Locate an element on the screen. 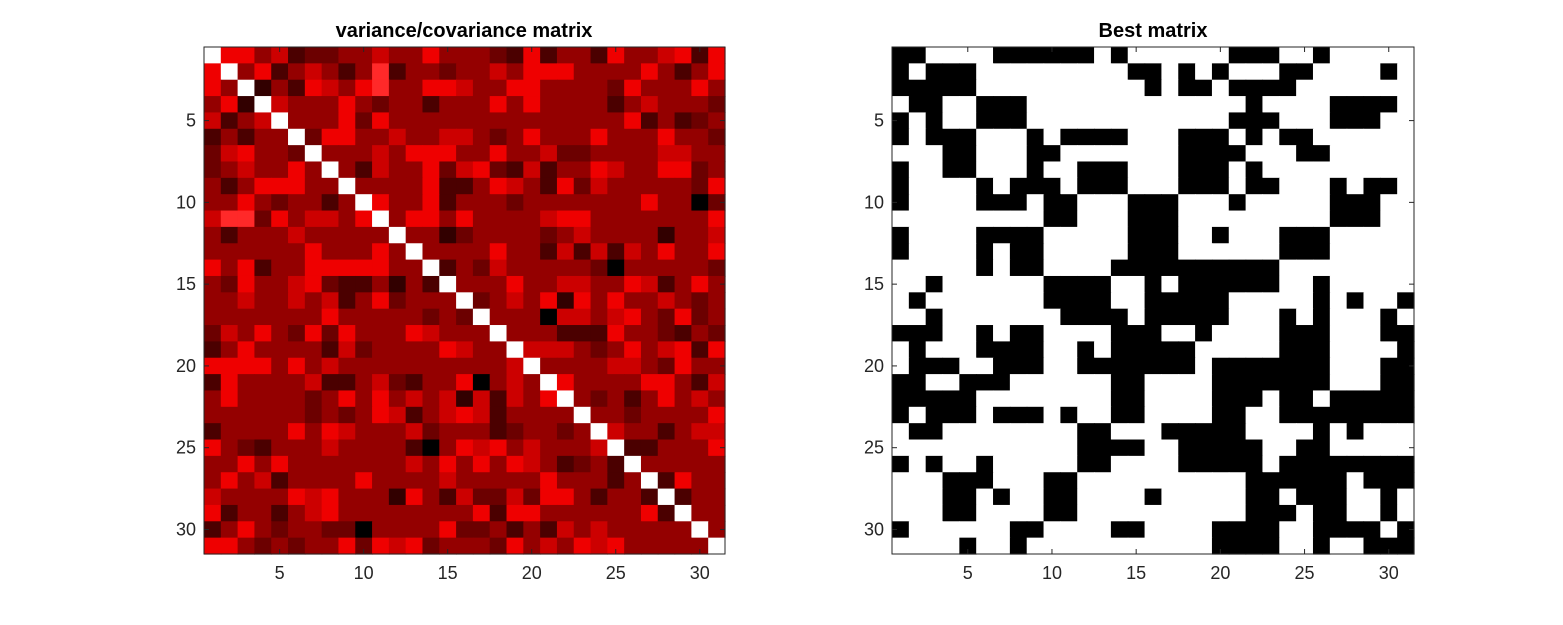  x-tick-label: 25 is located at coordinates (1305, 573).